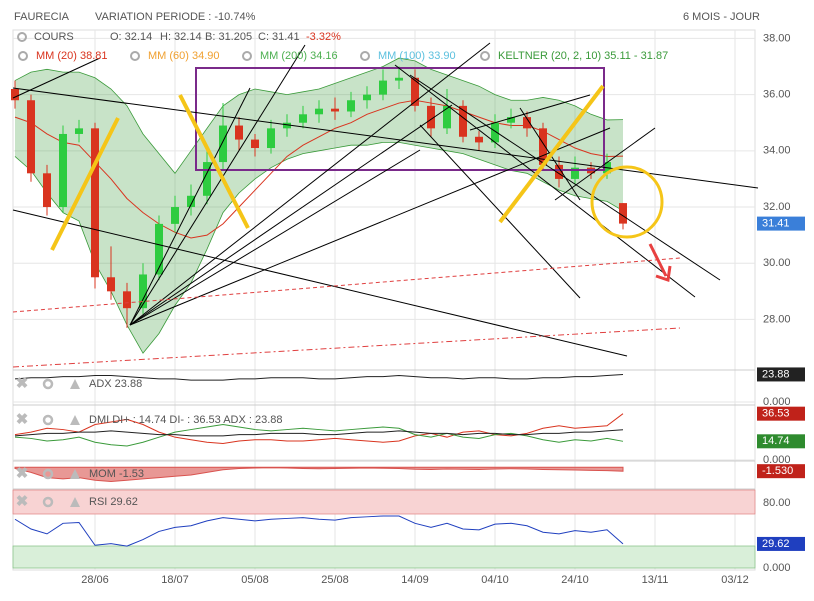  What do you see at coordinates (115, 384) in the screenshot?
I see `panel-title: ADX 23.88` at bounding box center [115, 384].